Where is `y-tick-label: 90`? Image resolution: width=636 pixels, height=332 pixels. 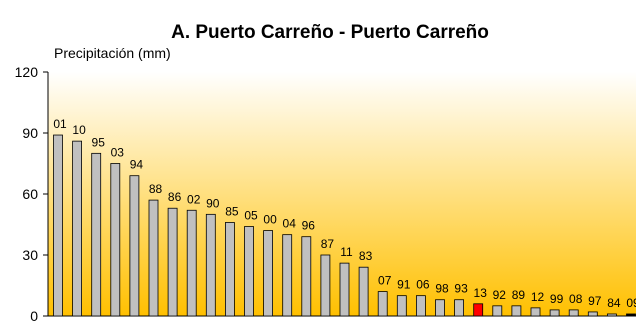
y-tick-label: 90 is located at coordinates (30, 133).